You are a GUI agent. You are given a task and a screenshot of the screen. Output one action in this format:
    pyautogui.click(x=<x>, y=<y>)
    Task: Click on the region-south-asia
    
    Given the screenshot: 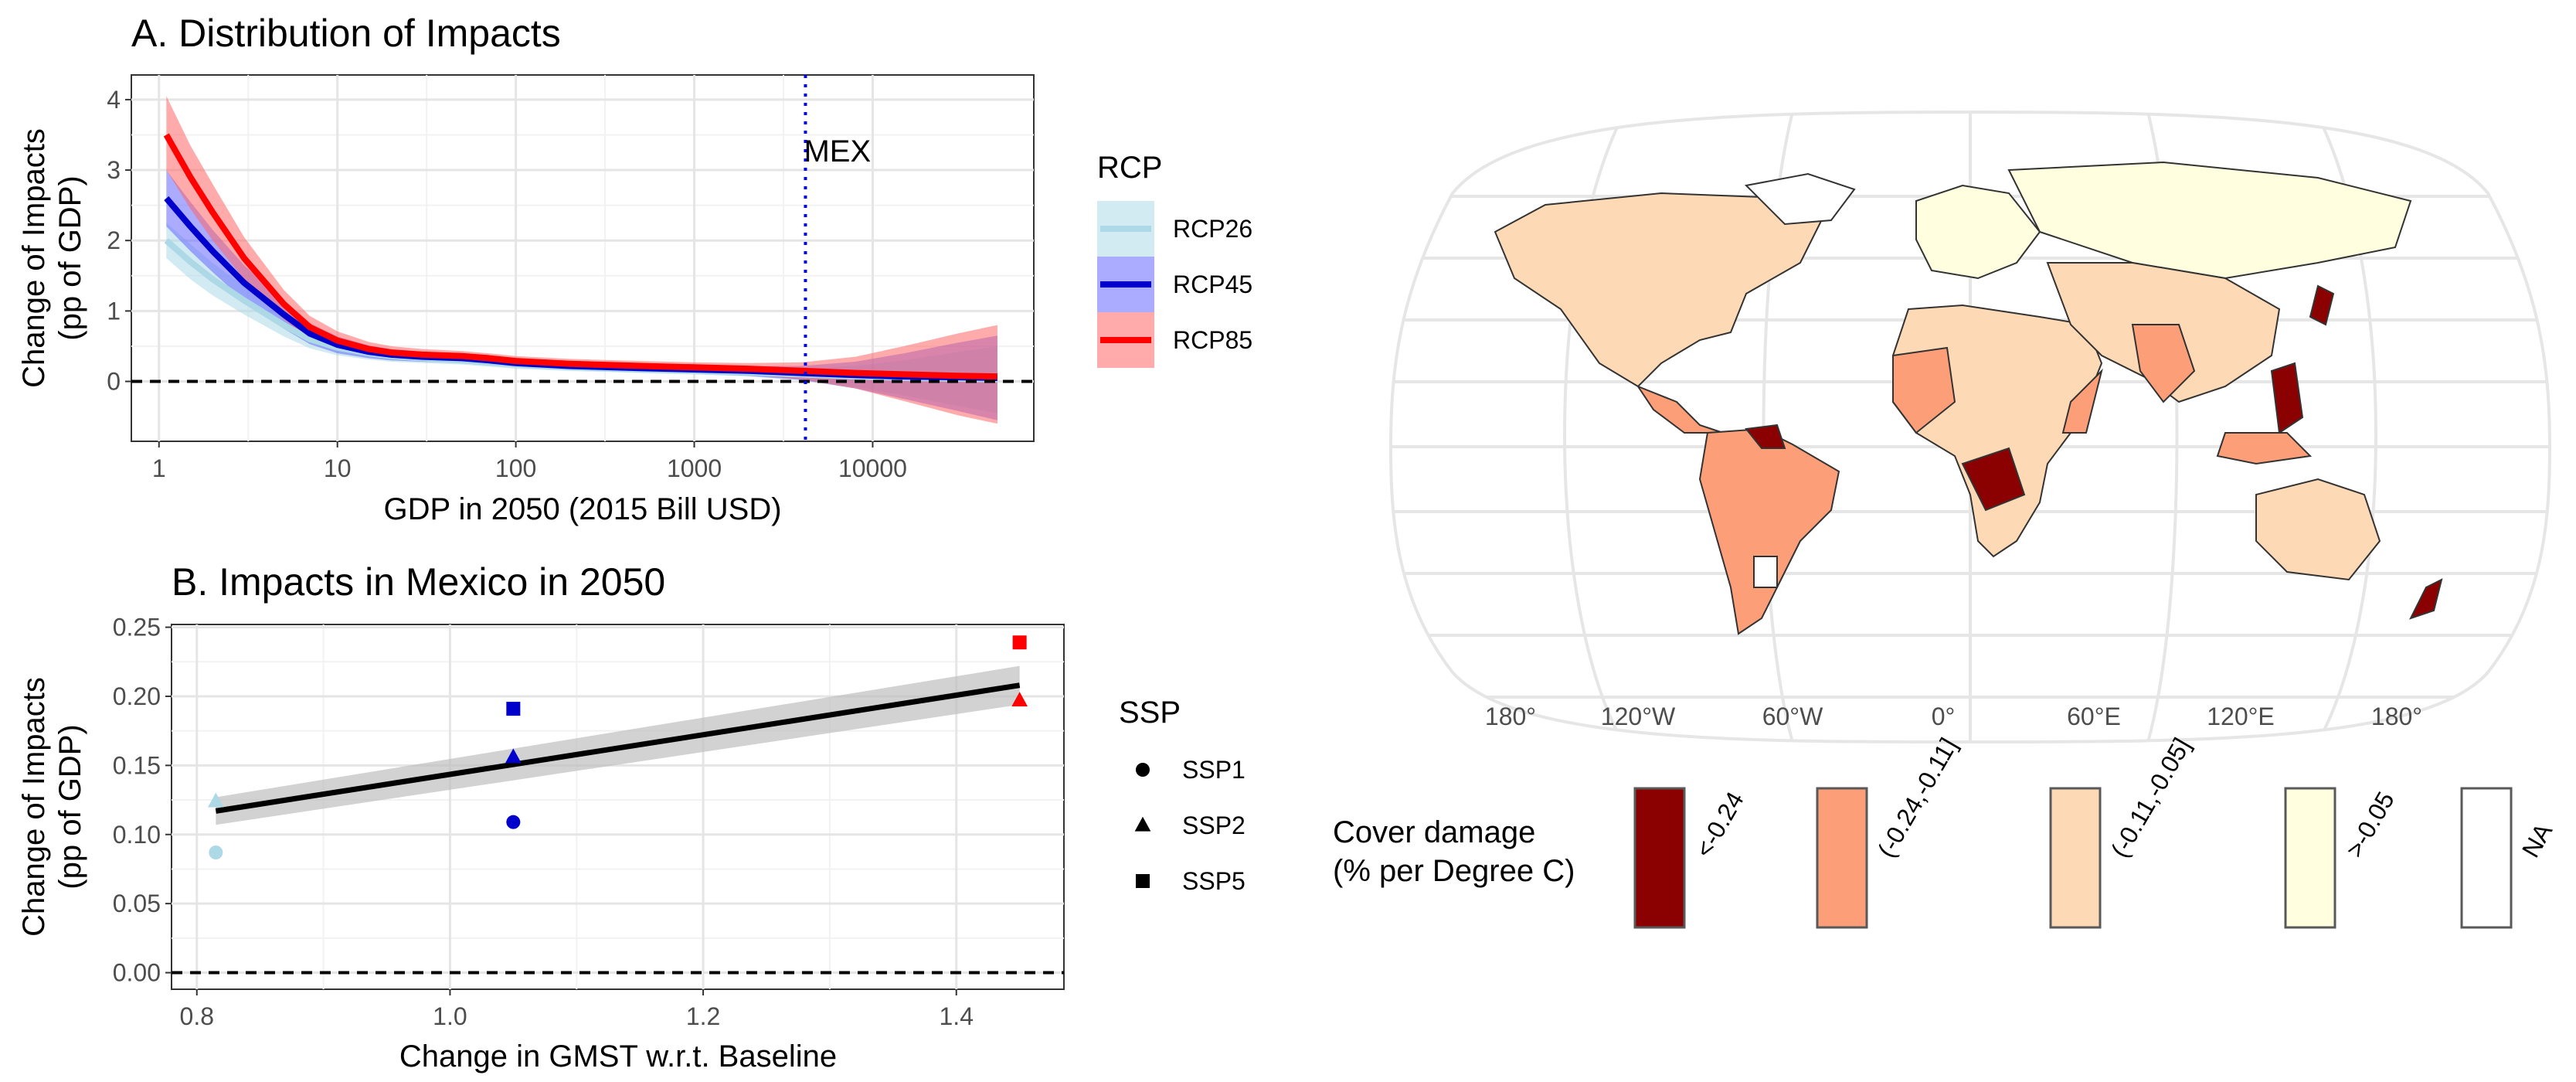 What is the action you would take?
    pyautogui.click(x=2163, y=363)
    